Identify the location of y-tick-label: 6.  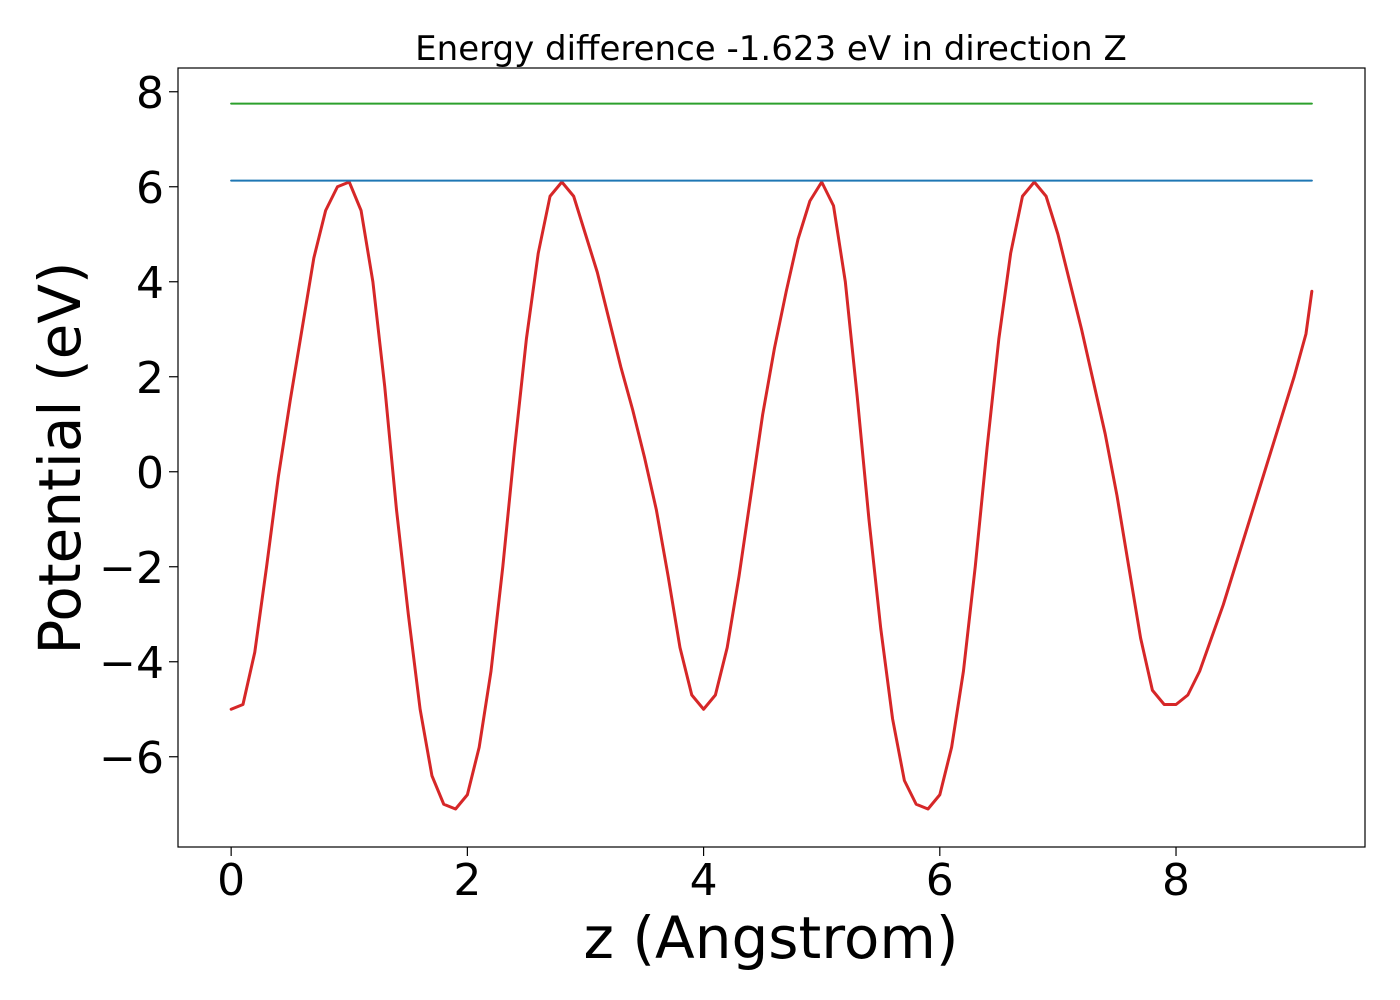
(150, 188).